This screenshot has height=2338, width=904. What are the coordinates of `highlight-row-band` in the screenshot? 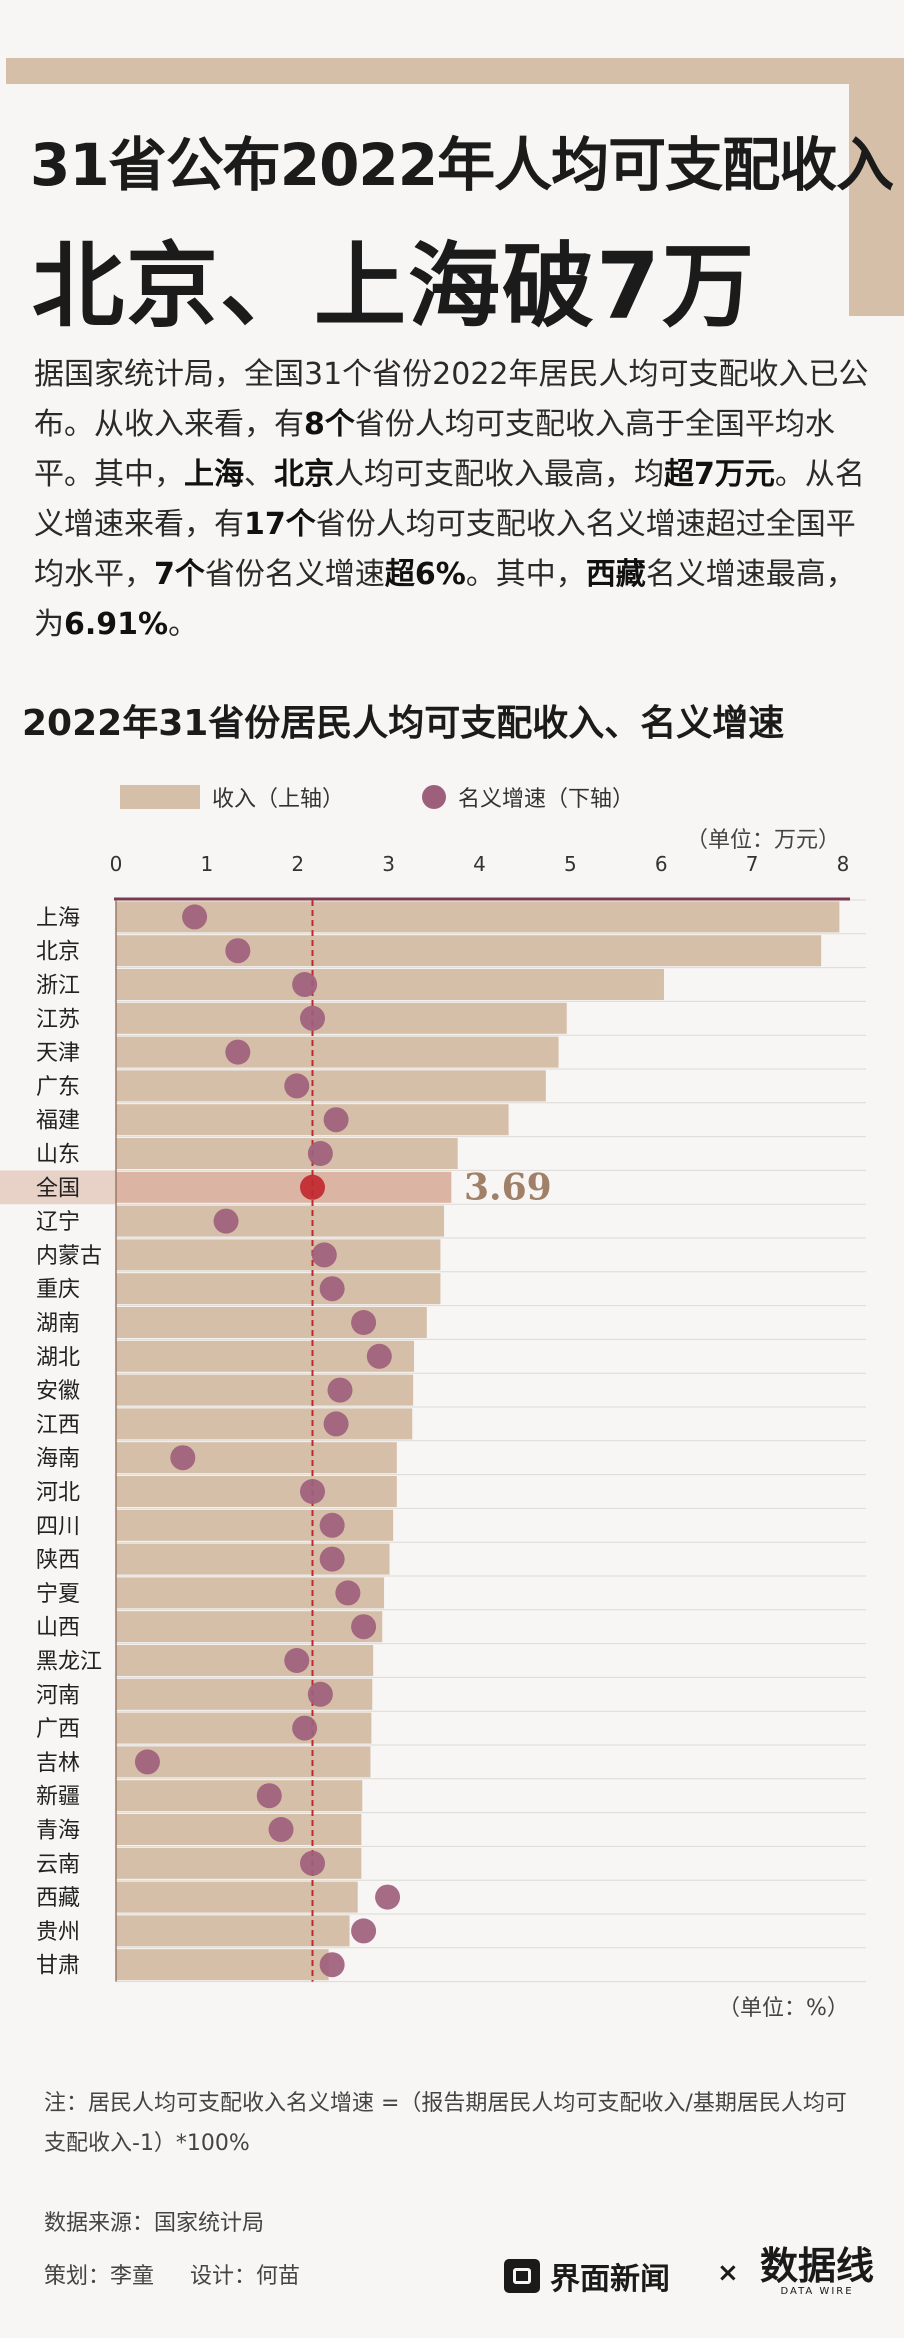 It's located at (58, 1187).